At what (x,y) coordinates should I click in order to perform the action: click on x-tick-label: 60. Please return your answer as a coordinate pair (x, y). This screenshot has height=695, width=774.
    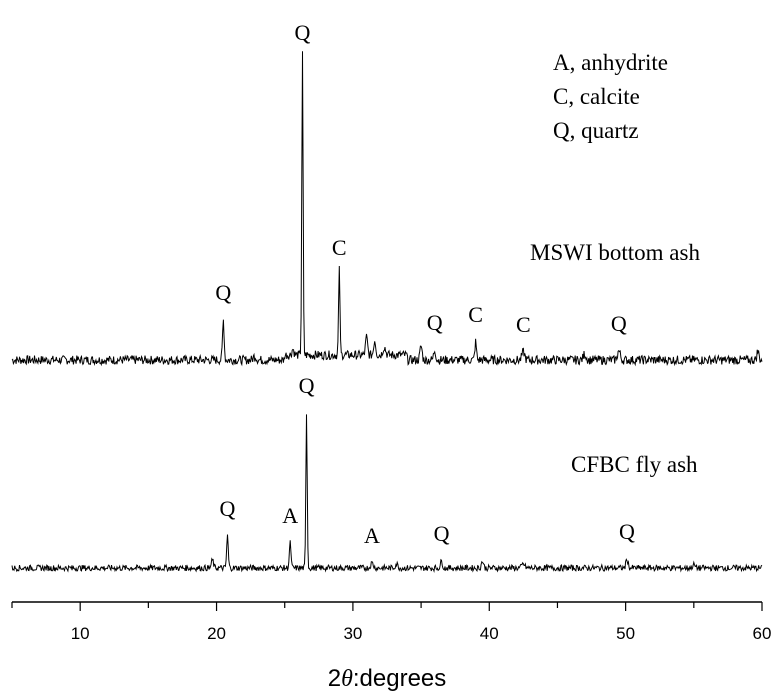
    Looking at the image, I should click on (762, 633).